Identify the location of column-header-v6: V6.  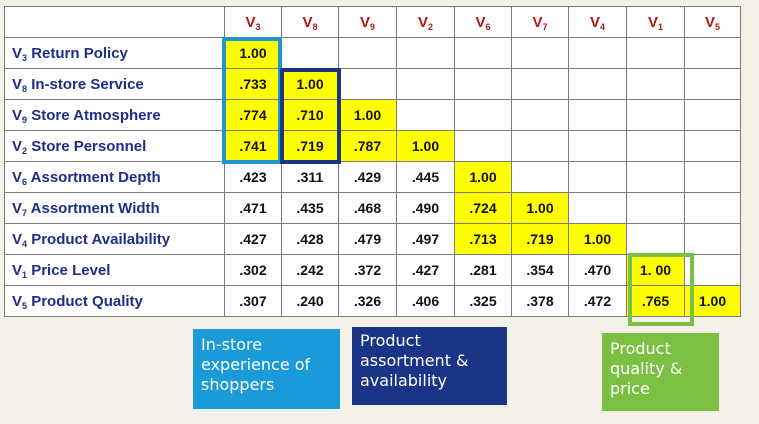
(483, 22).